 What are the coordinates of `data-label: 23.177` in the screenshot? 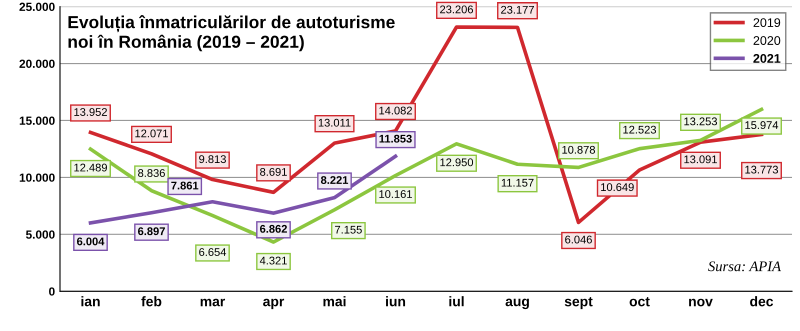 It's located at (517, 10).